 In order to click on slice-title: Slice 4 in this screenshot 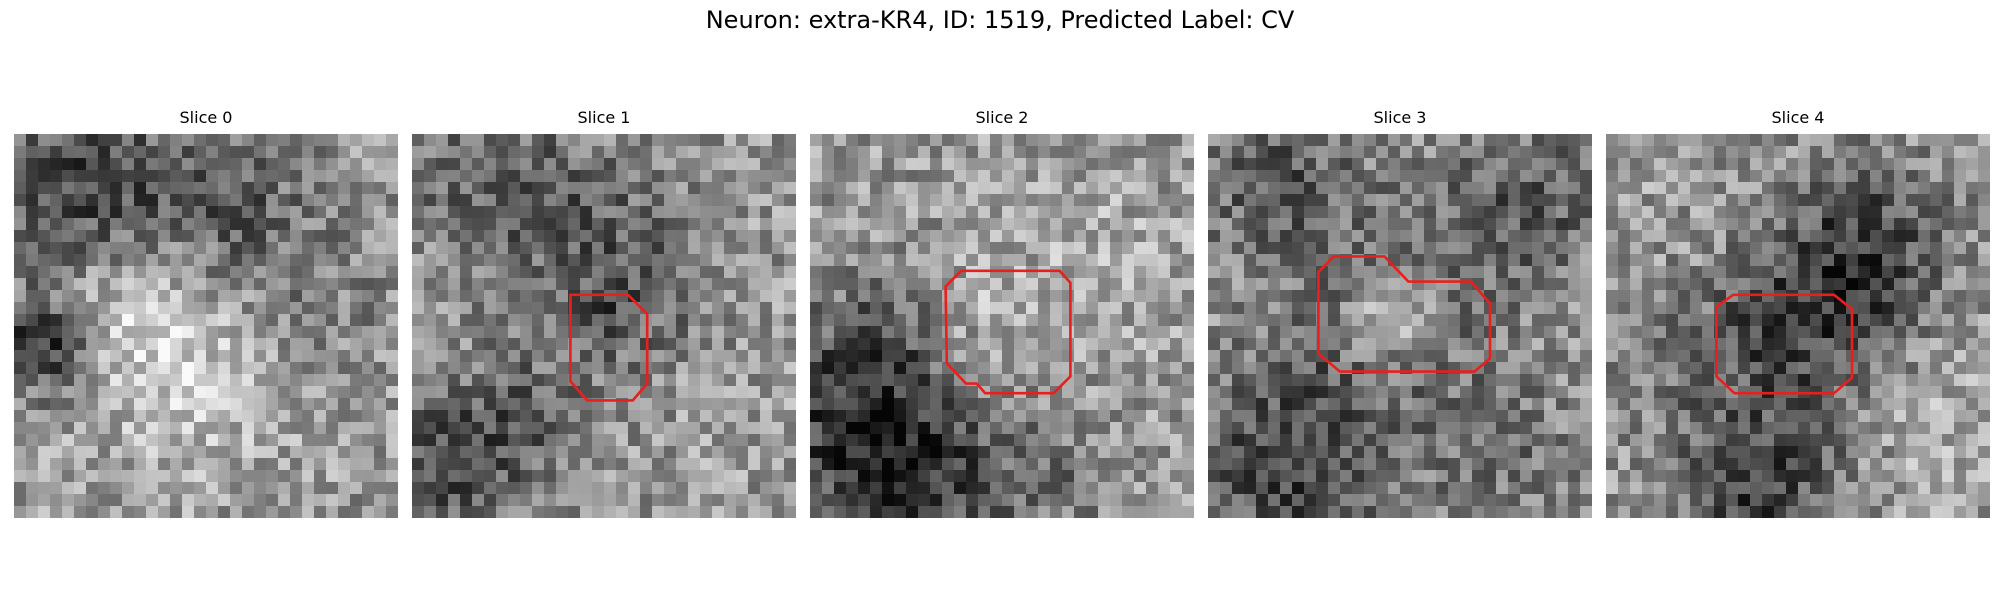, I will do `click(1798, 117)`.